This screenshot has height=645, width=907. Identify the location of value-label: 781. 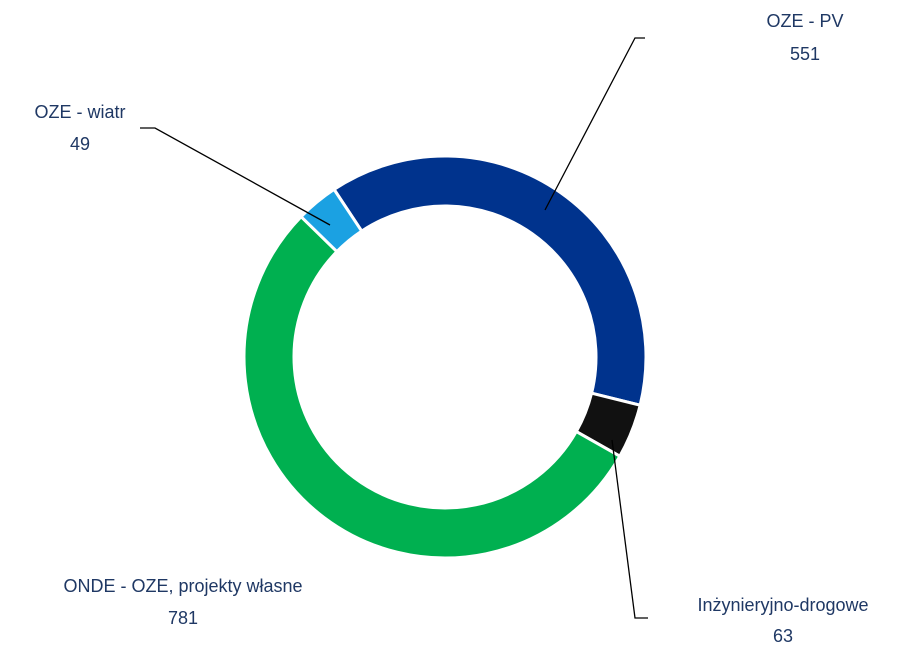
(183, 618).